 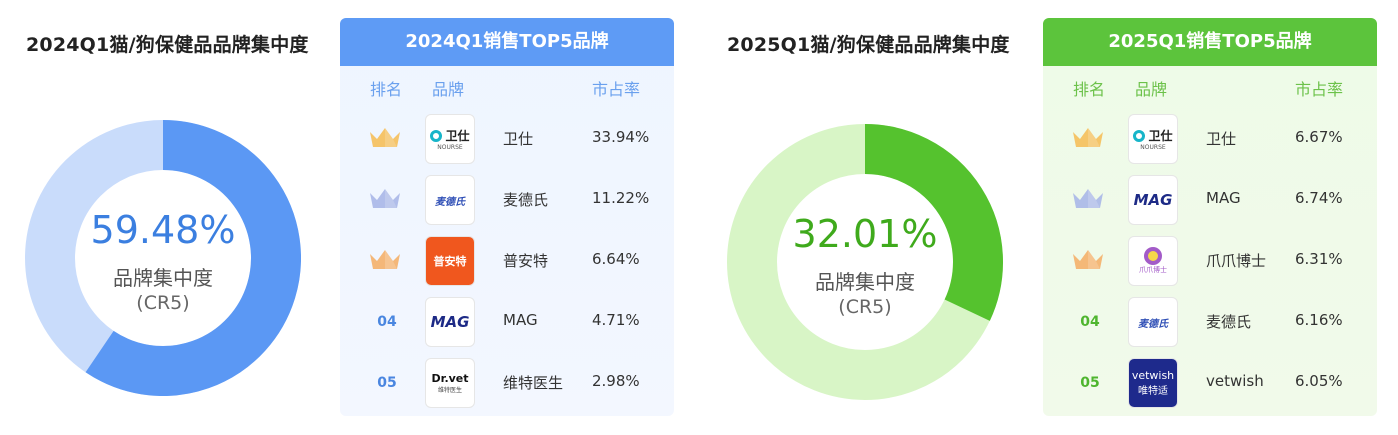 I want to click on brand-logo-subtext: 唯特适, so click(x=1153, y=391).